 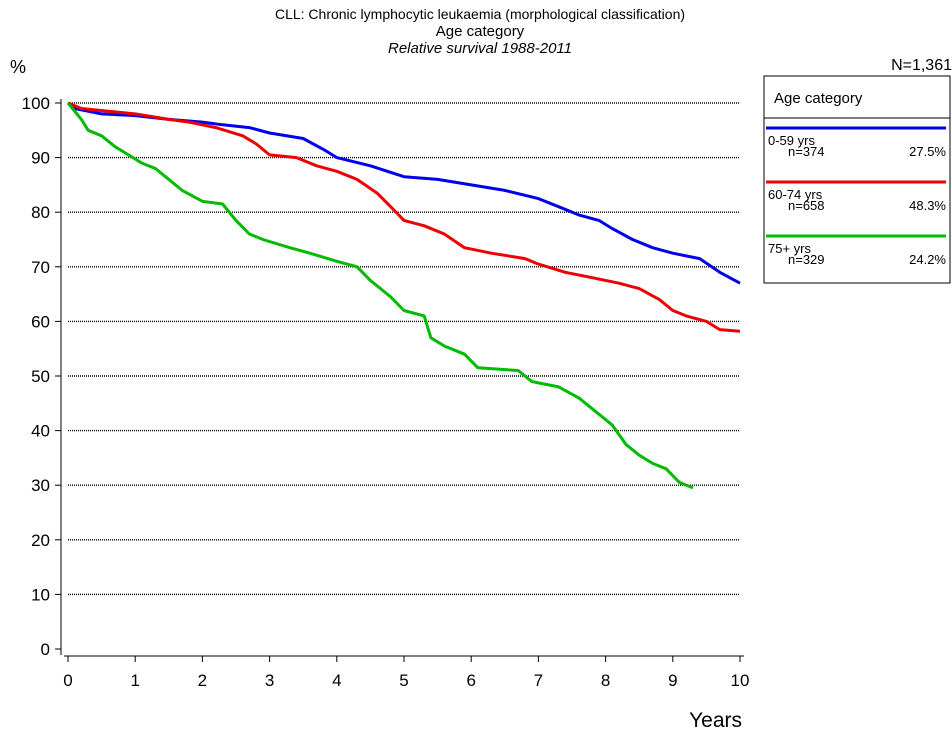 I want to click on x-tick-label: 1, so click(x=134, y=680).